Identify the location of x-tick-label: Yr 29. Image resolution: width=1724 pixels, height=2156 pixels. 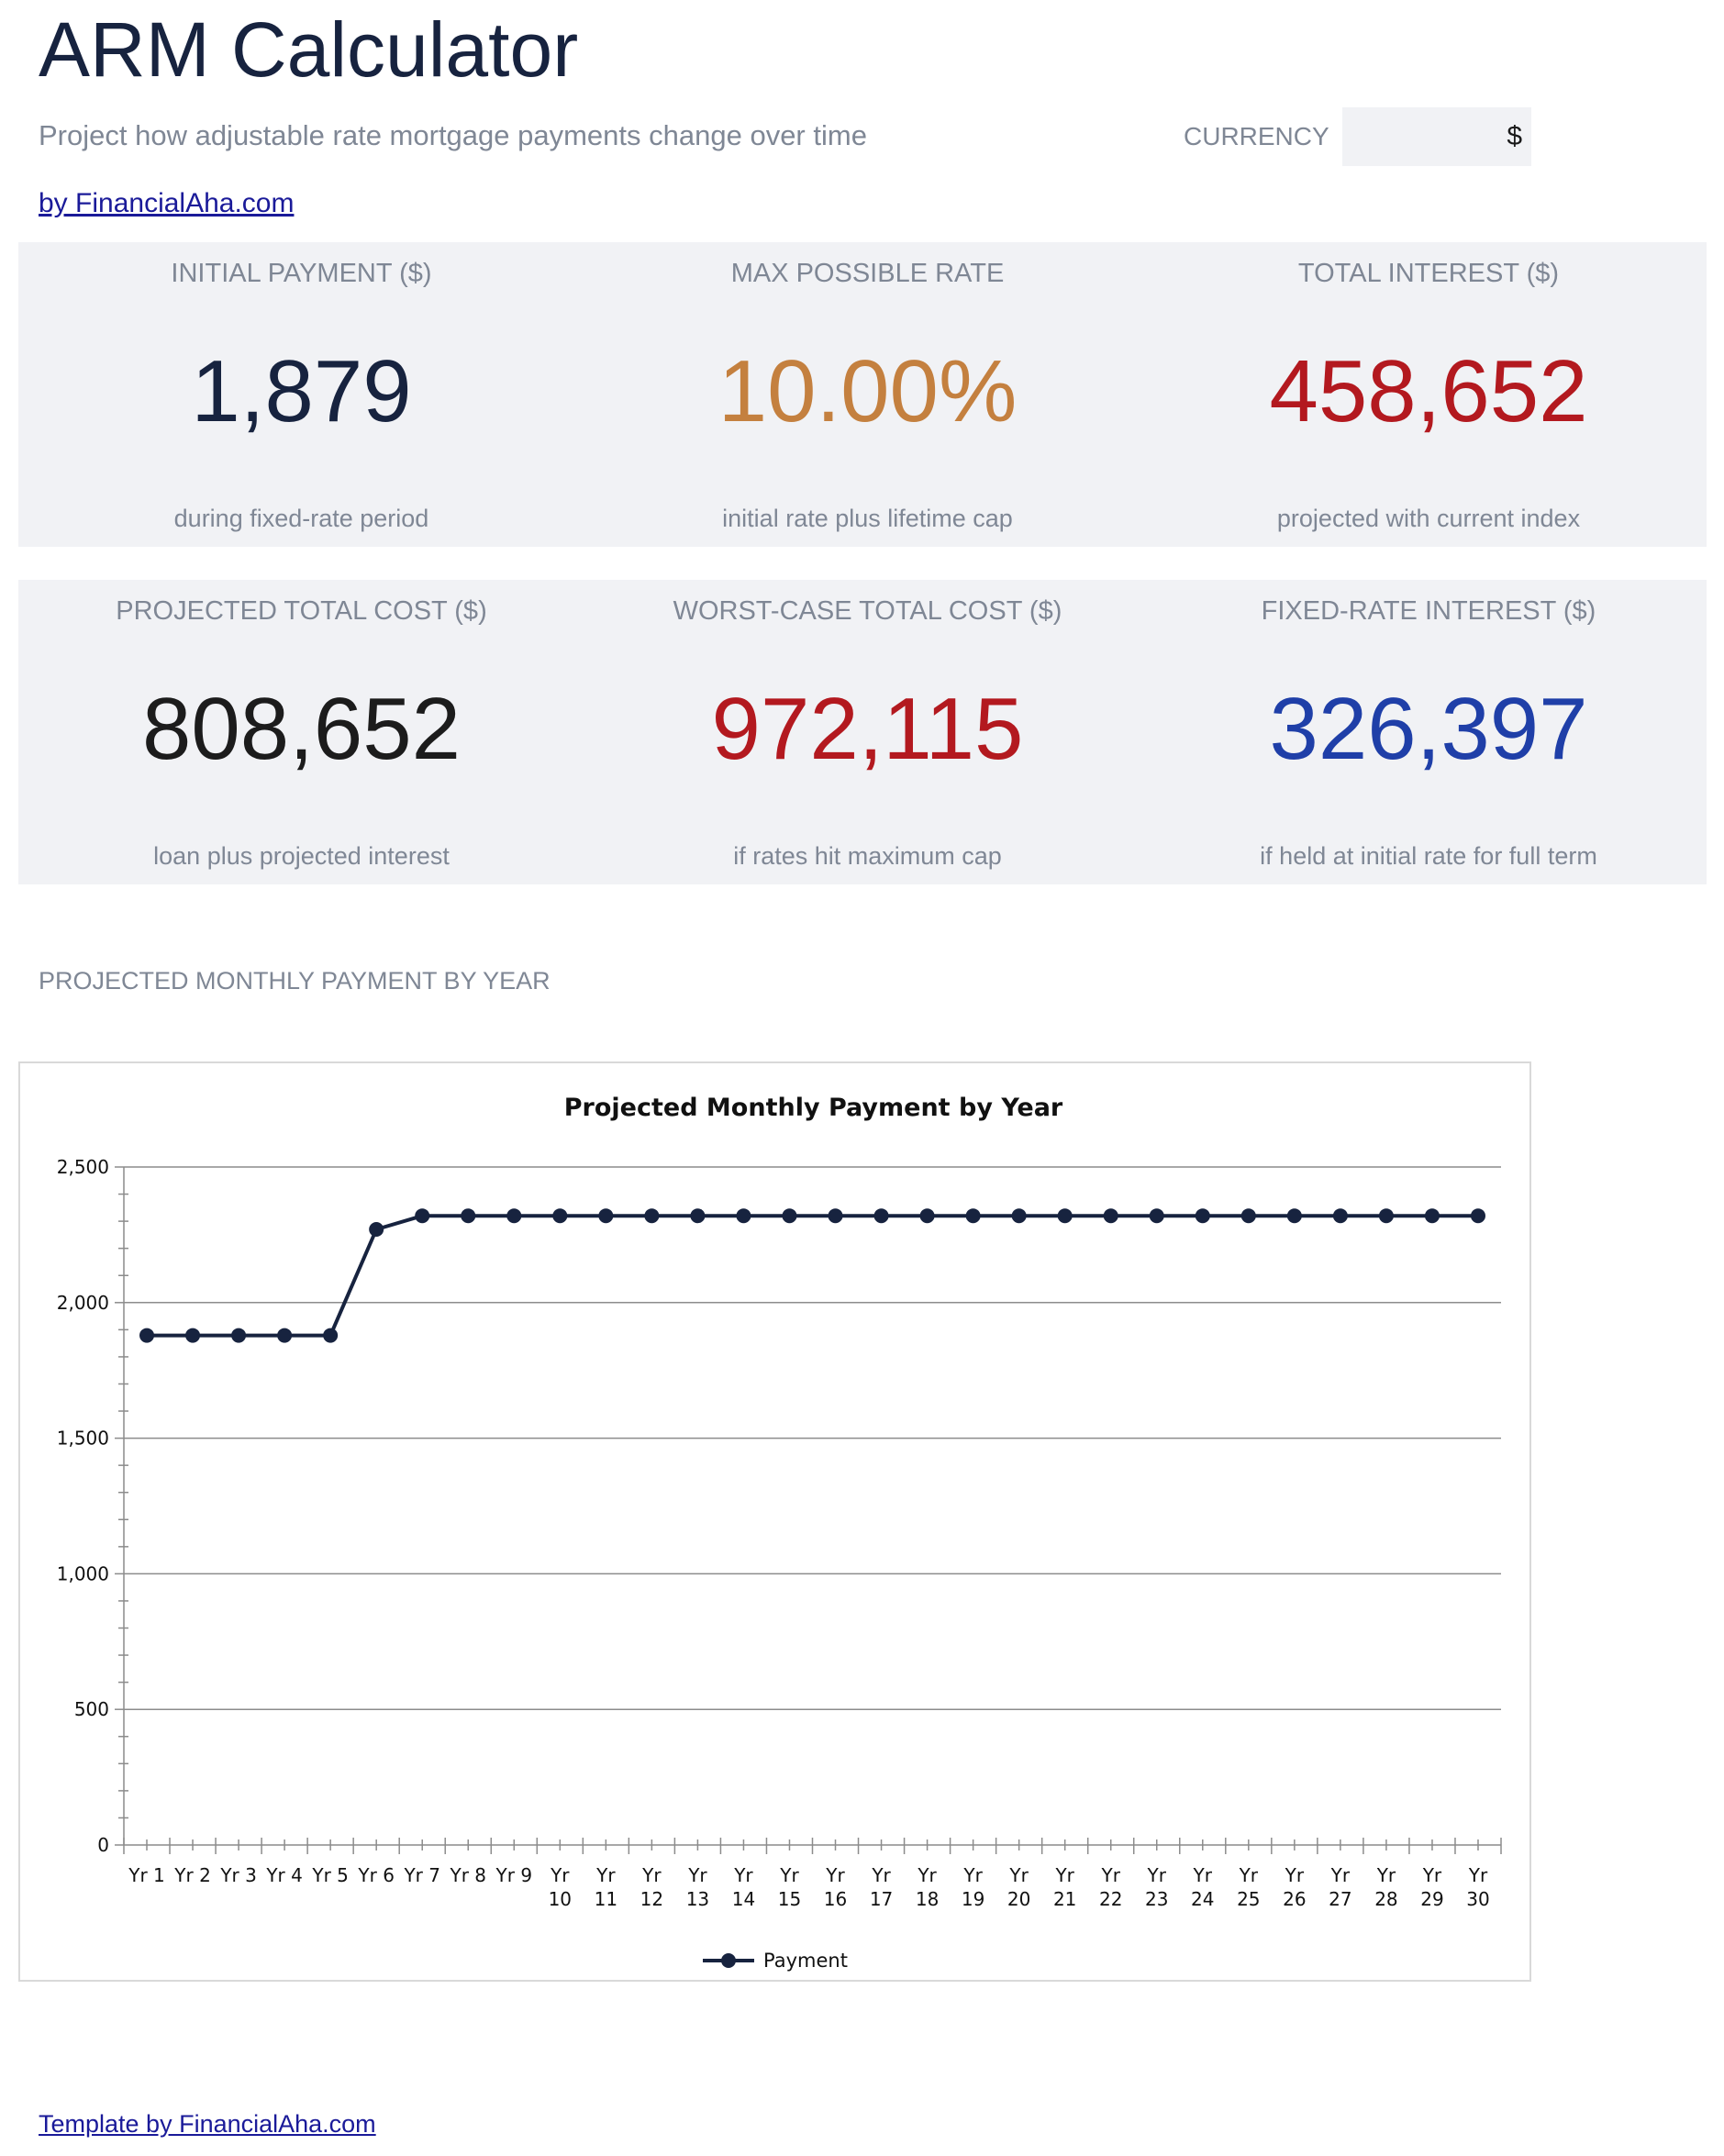
(1431, 1887).